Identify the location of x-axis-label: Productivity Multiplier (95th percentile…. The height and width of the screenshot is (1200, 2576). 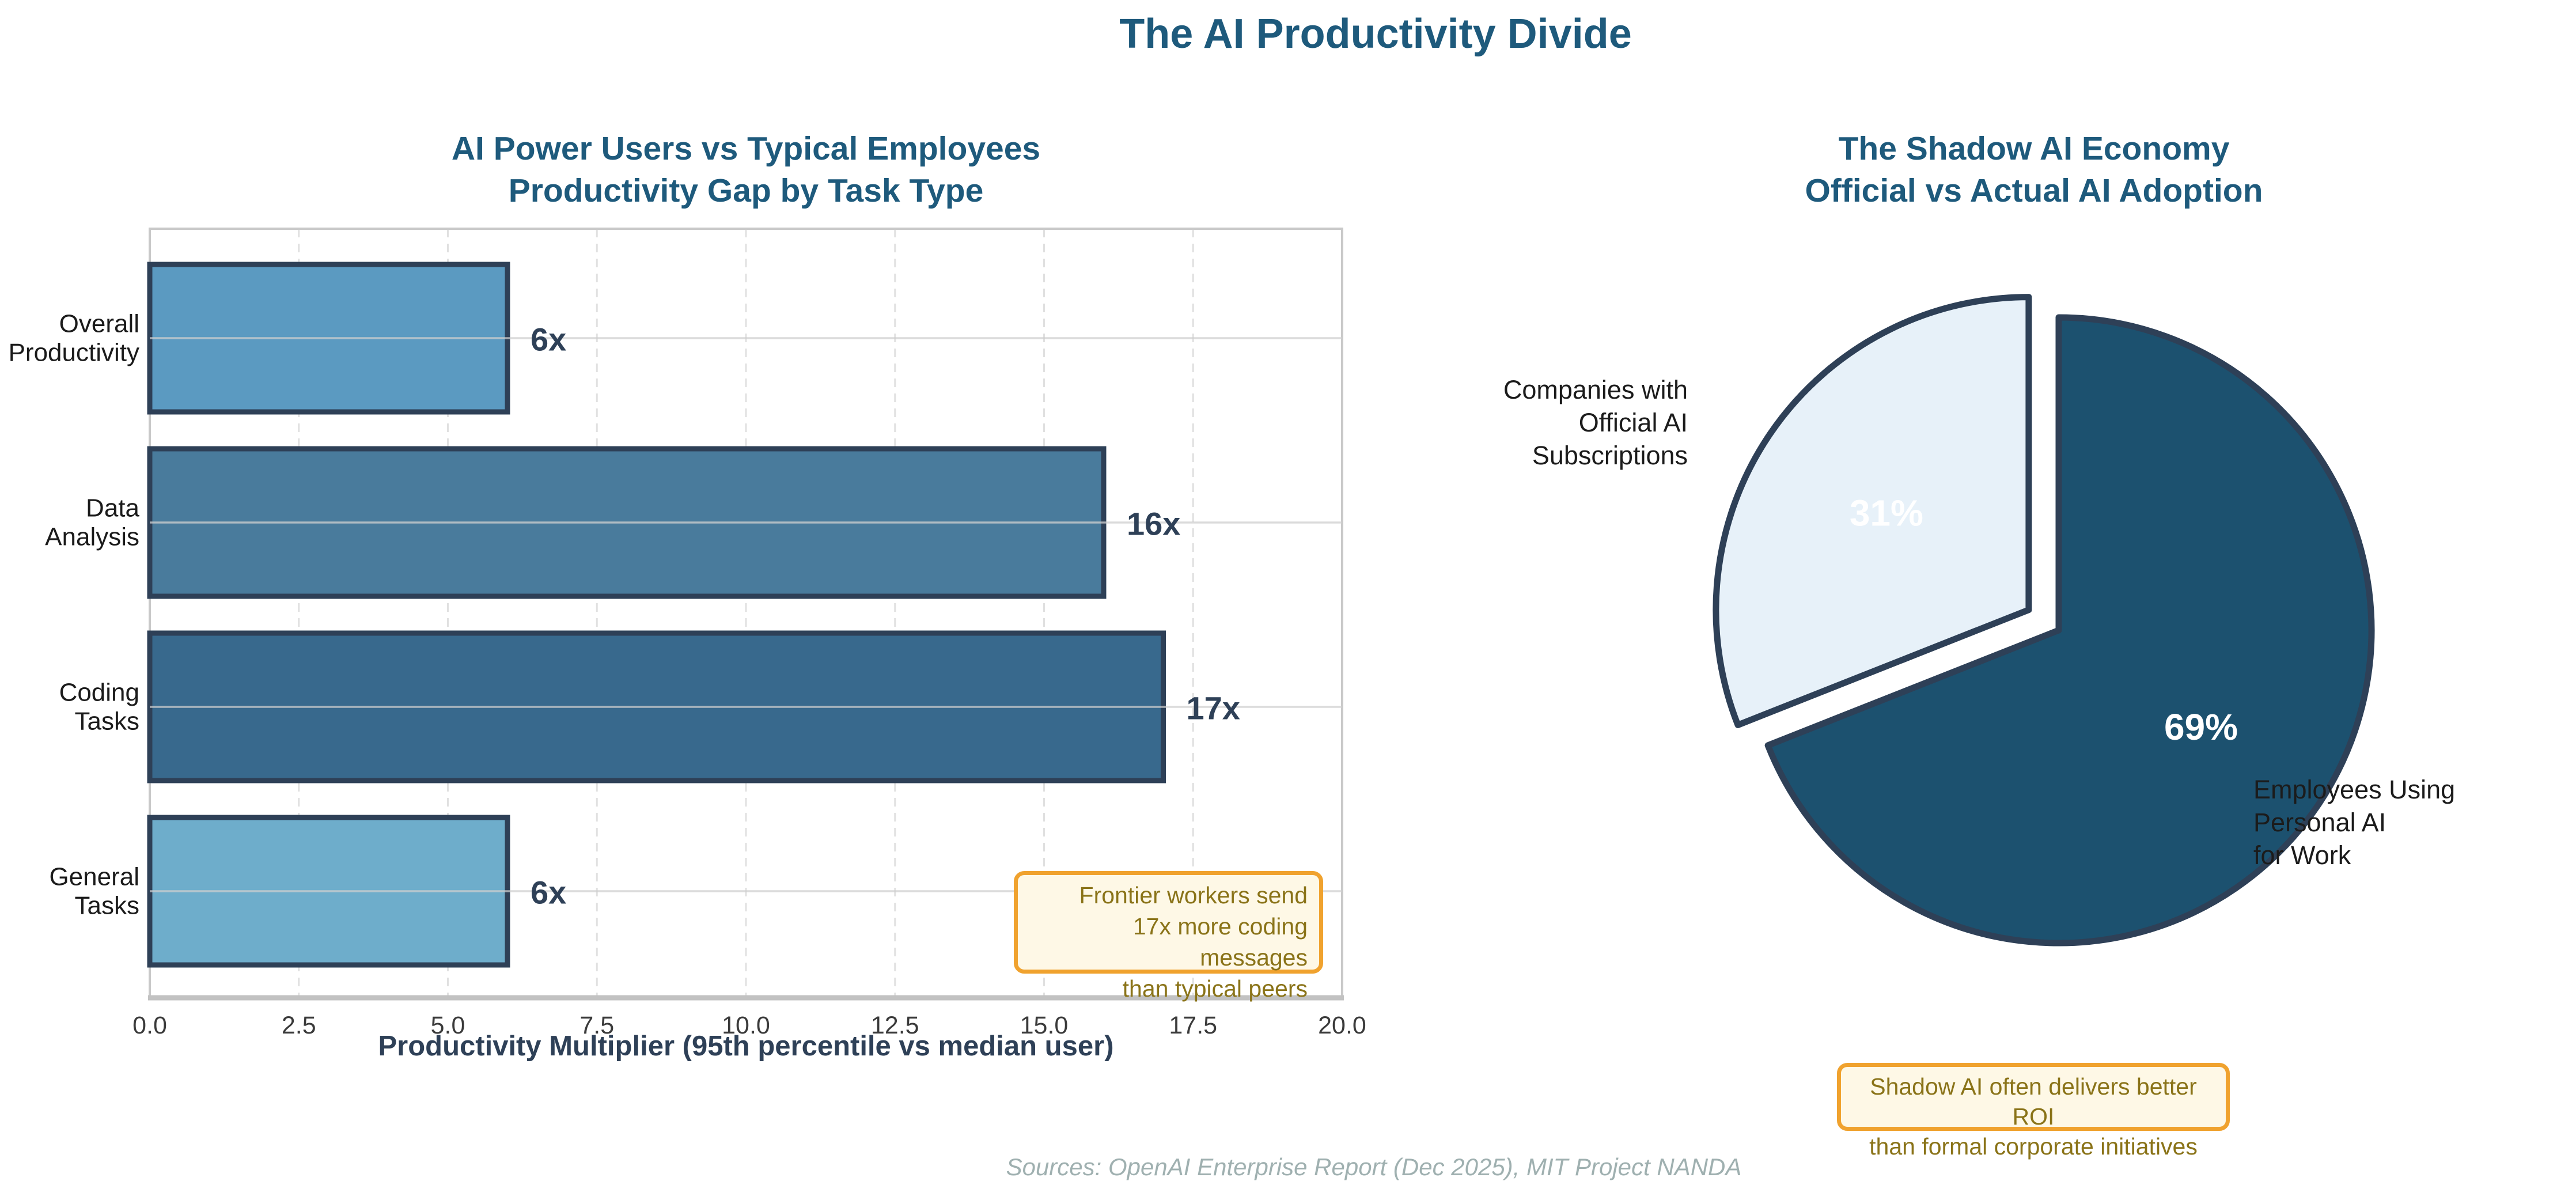
(746, 1047).